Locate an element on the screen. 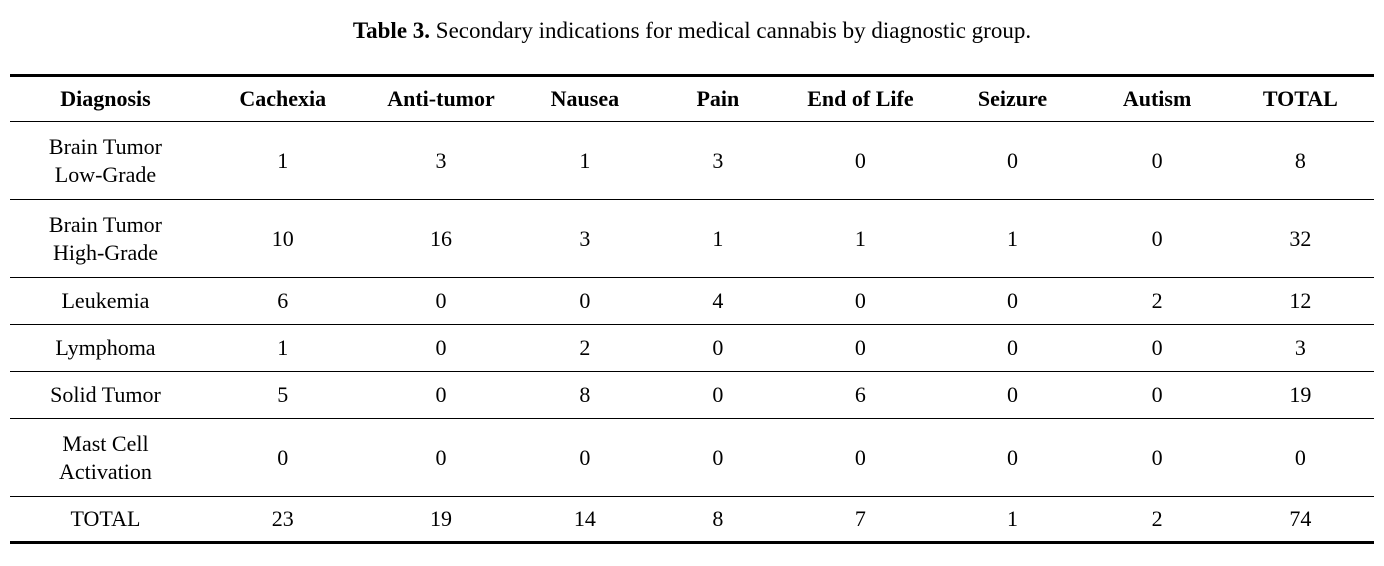  column-header-pain: Pain is located at coordinates (718, 98).